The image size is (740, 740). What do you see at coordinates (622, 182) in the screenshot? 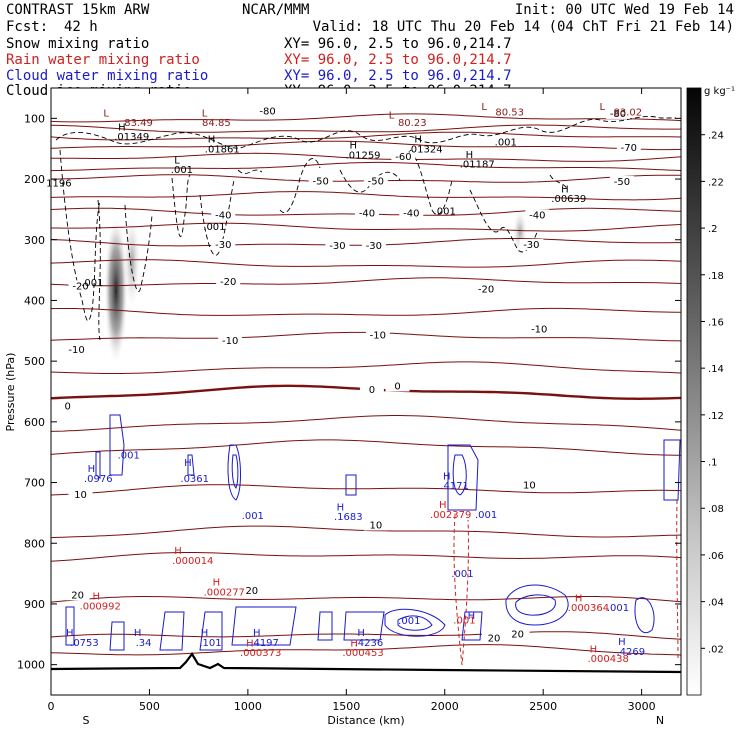
I see `isotherm-label: -50` at bounding box center [622, 182].